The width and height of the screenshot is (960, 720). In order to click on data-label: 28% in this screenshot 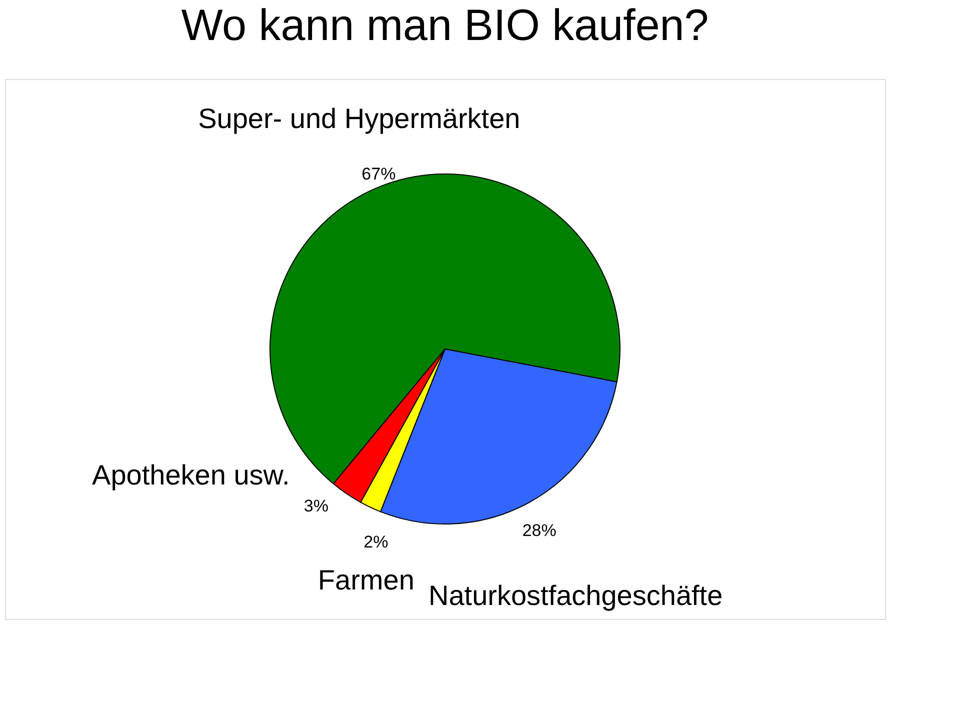, I will do `click(539, 530)`.